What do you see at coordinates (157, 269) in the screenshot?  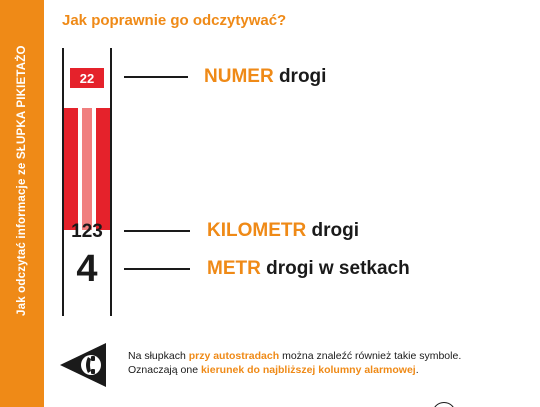 I see `meter-pointer-line` at bounding box center [157, 269].